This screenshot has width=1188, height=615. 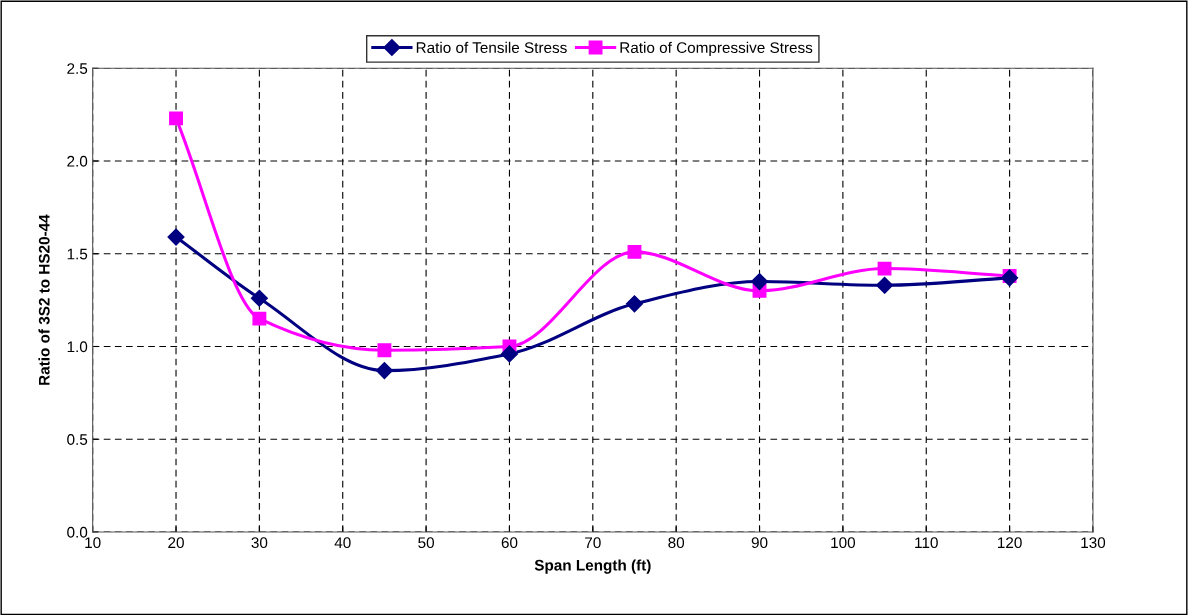 I want to click on x-tick-label: 10, so click(x=93, y=543).